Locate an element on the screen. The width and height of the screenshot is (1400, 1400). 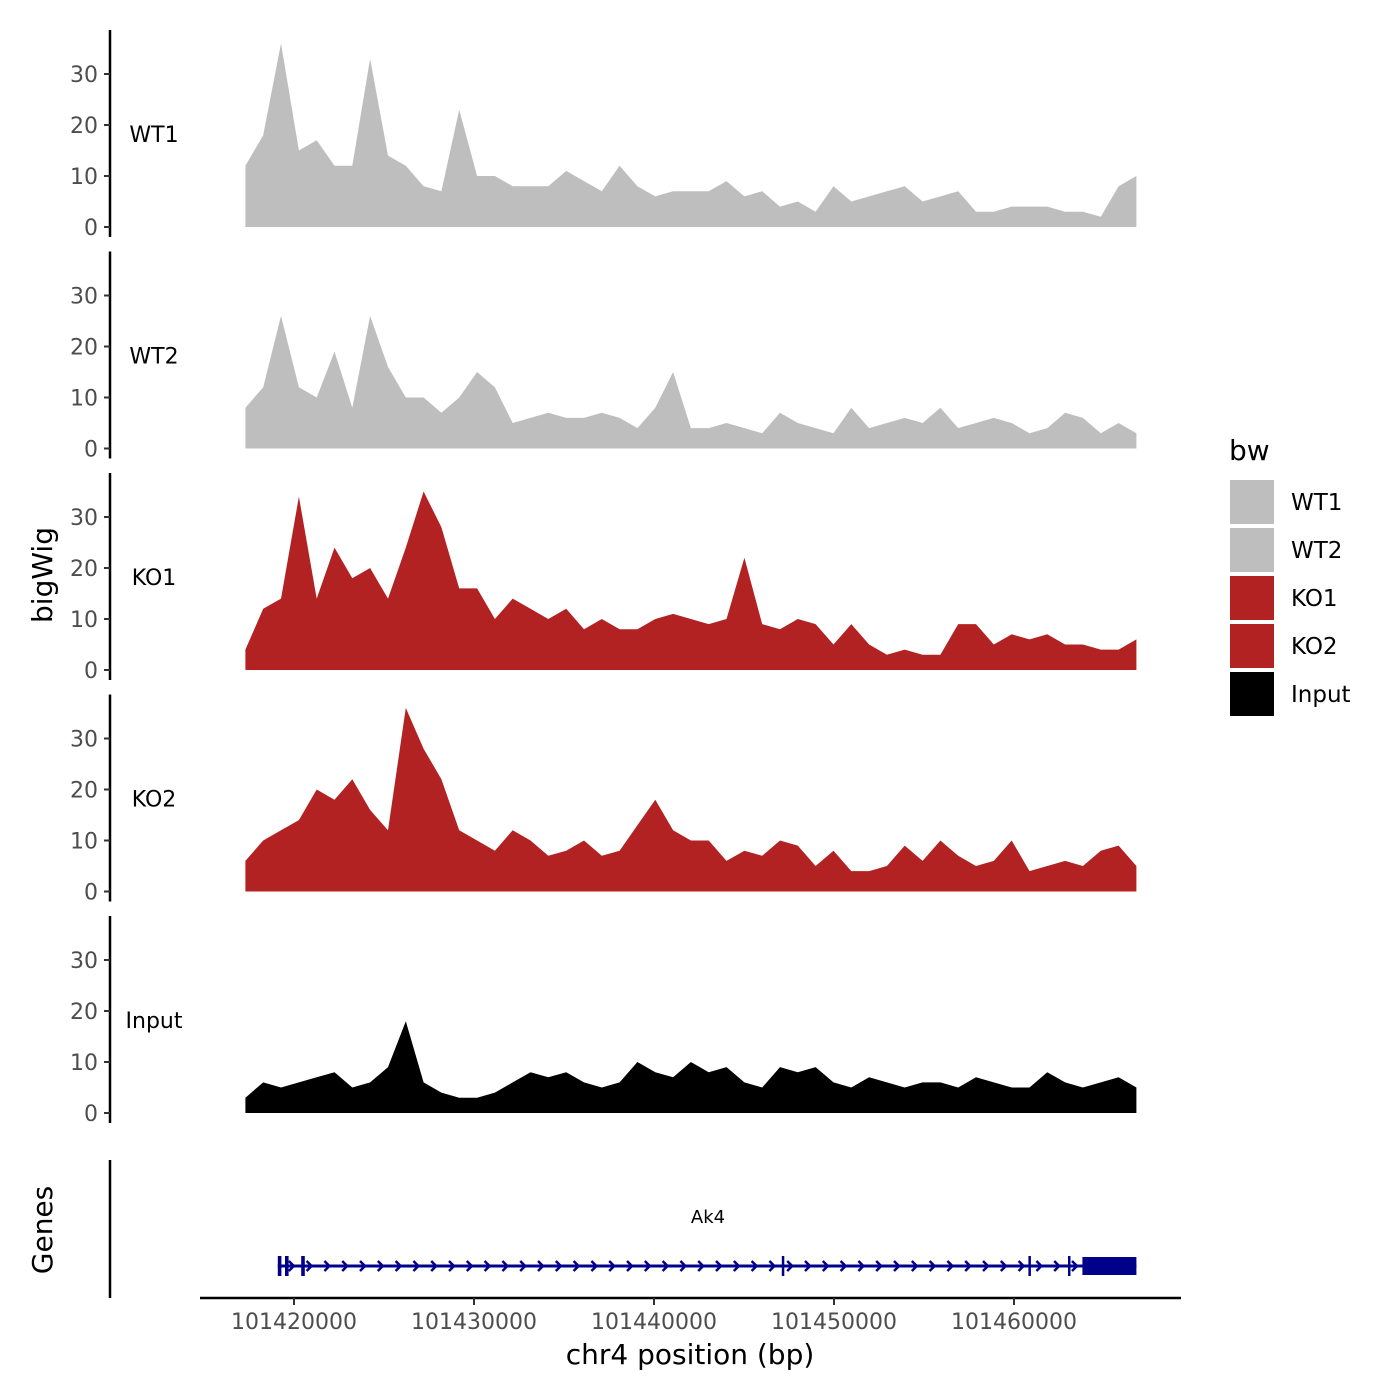
x-tick-label: 101450000 is located at coordinates (834, 1322).